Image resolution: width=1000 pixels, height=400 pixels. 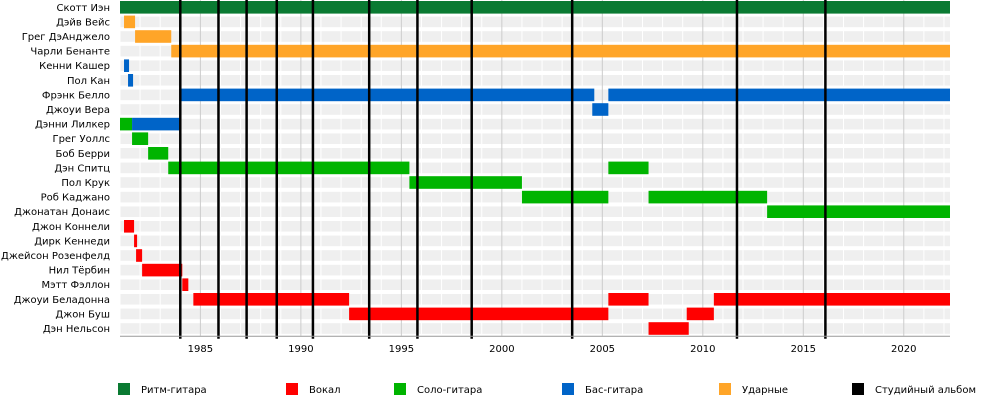 What do you see at coordinates (88, 81) in the screenshot?
I see `member-label: Пол Кан` at bounding box center [88, 81].